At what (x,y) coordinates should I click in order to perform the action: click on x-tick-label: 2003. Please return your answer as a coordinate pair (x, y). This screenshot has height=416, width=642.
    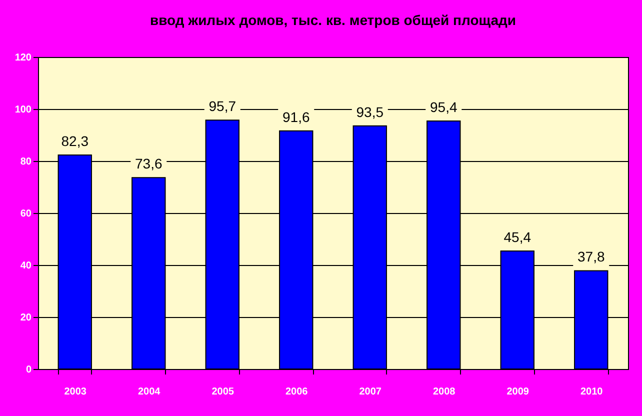
    Looking at the image, I should click on (75, 392).